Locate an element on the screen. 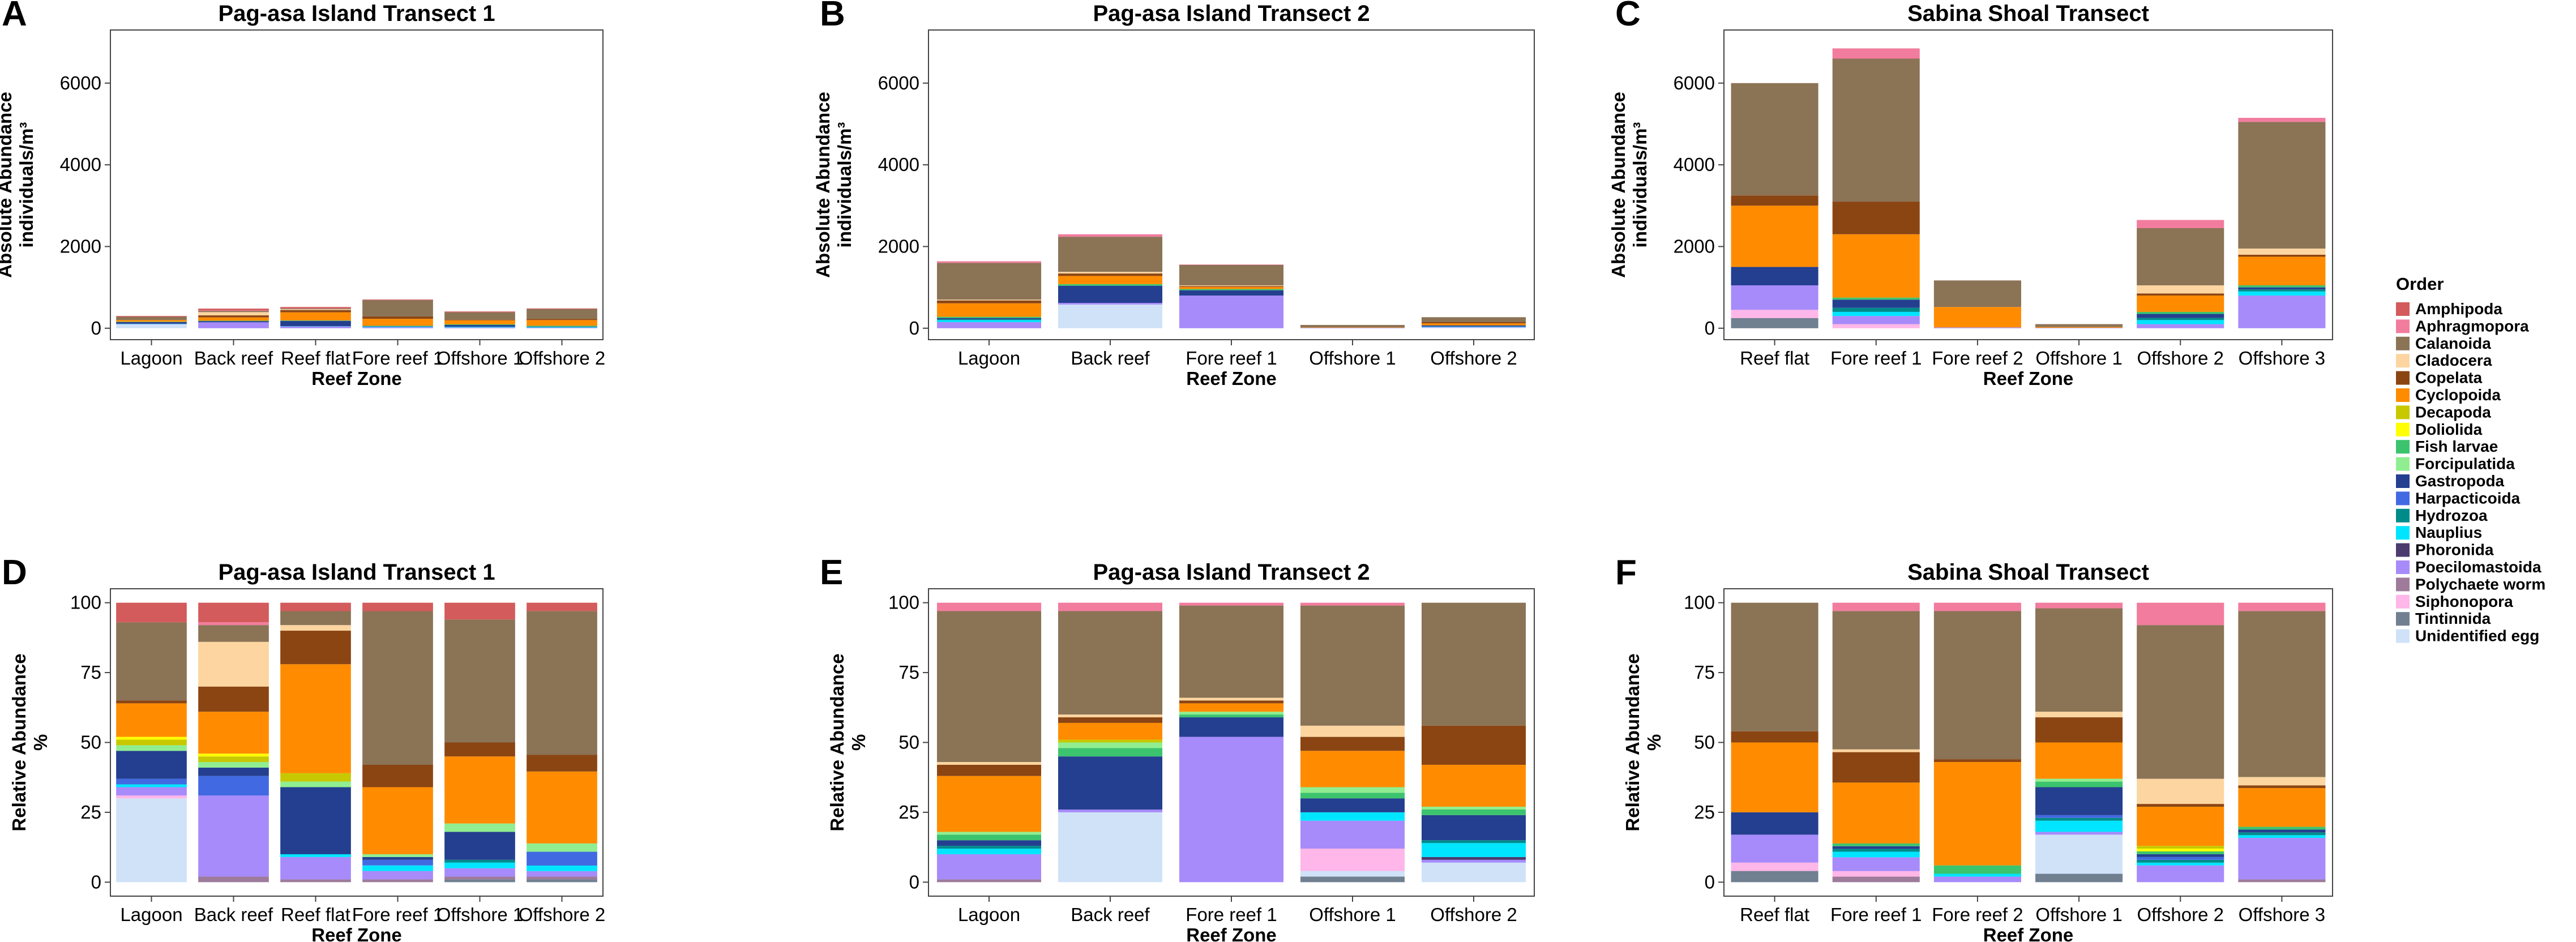  x-tick-label: Offshore 2 is located at coordinates (2180, 358).